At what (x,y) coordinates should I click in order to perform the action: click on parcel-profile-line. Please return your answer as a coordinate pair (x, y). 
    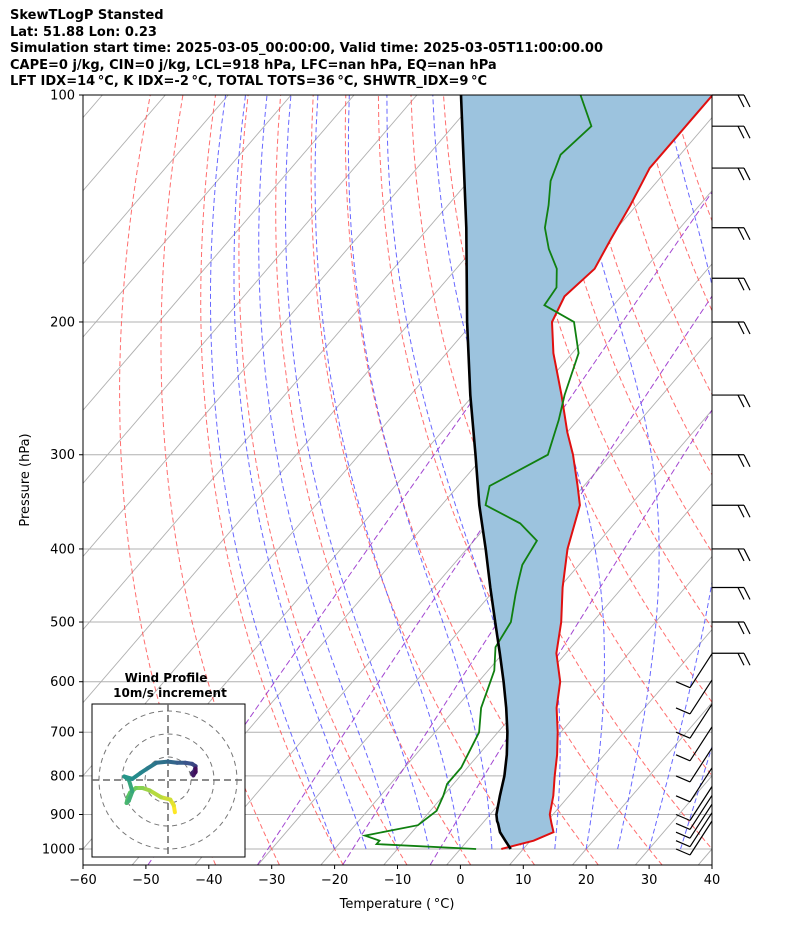
    Looking at the image, I should click on (485, 472).